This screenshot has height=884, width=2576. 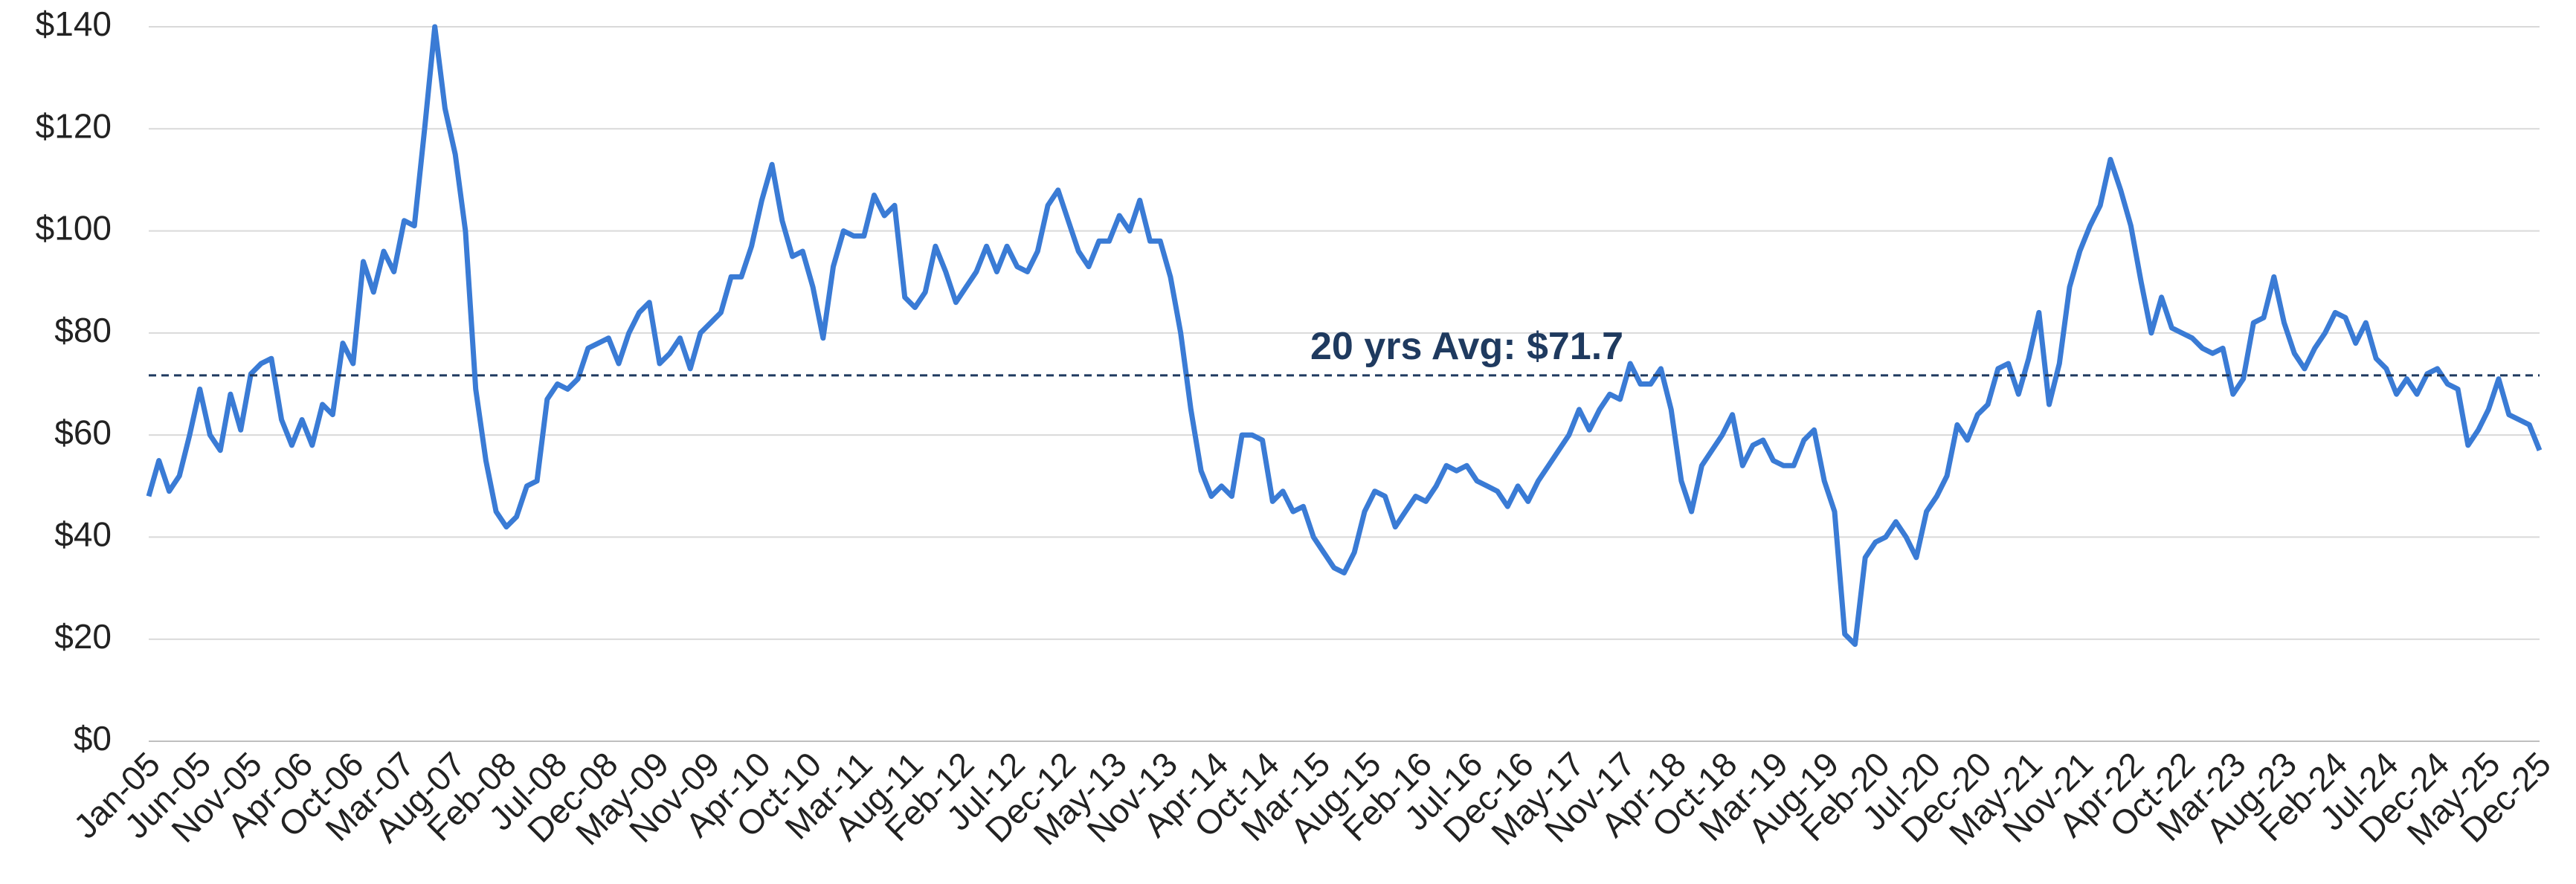 What do you see at coordinates (83, 535) in the screenshot?
I see `y-tick-label: $40` at bounding box center [83, 535].